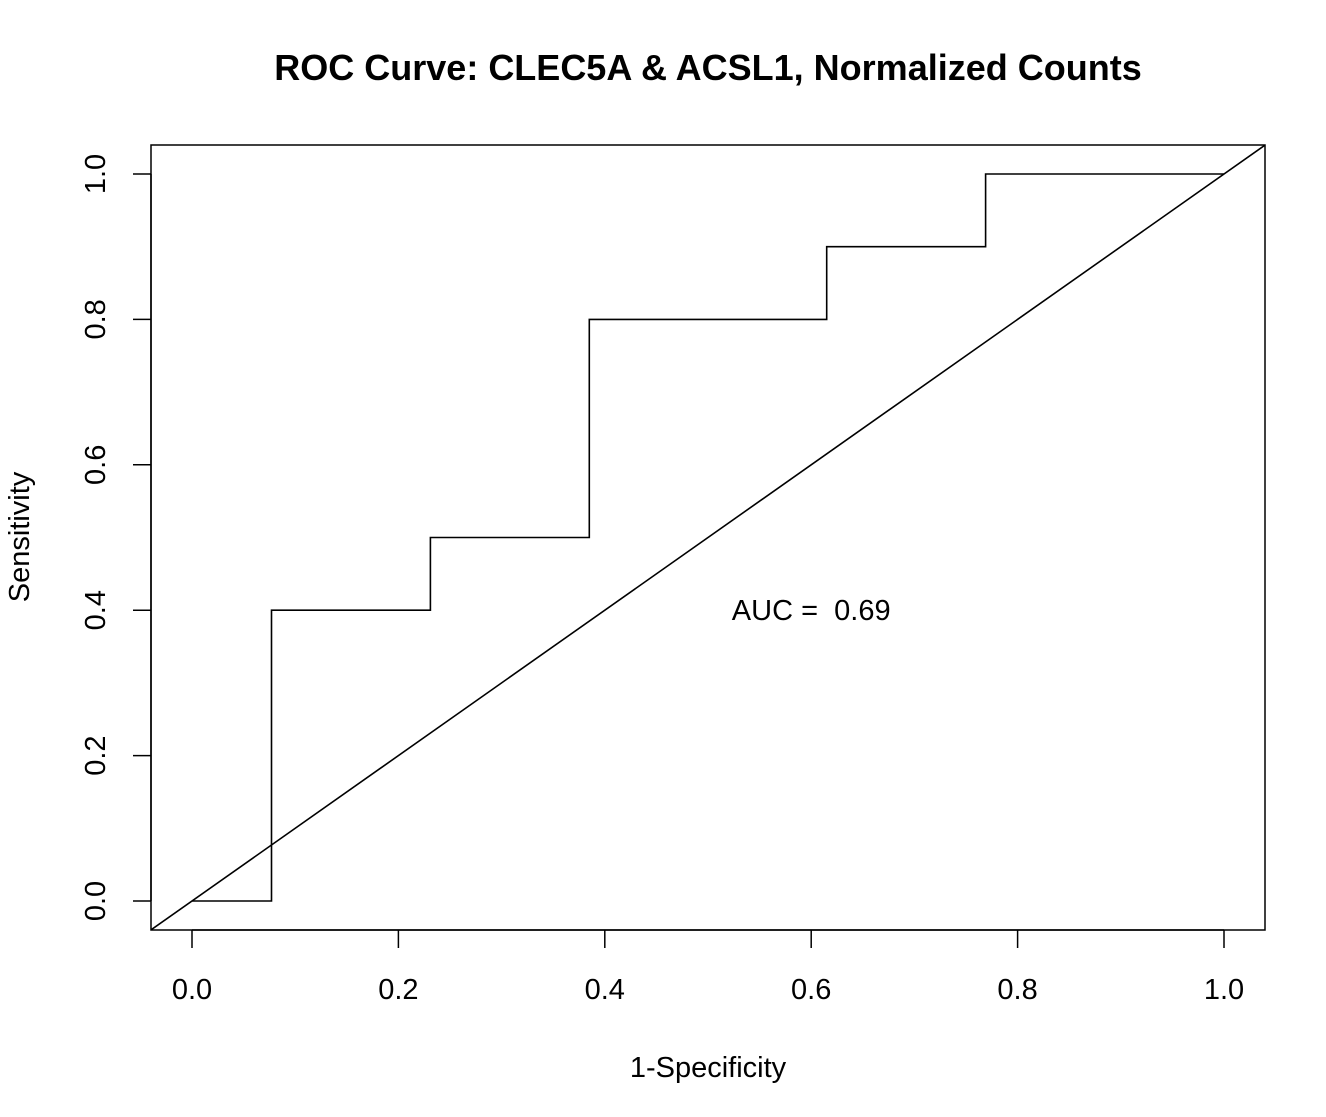 The width and height of the screenshot is (1326, 1117). I want to click on x-tick-label: 0.0, so click(192, 990).